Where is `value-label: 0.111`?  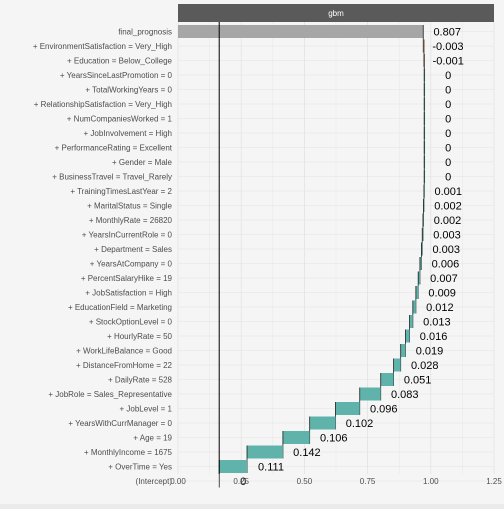 value-label: 0.111 is located at coordinates (271, 468).